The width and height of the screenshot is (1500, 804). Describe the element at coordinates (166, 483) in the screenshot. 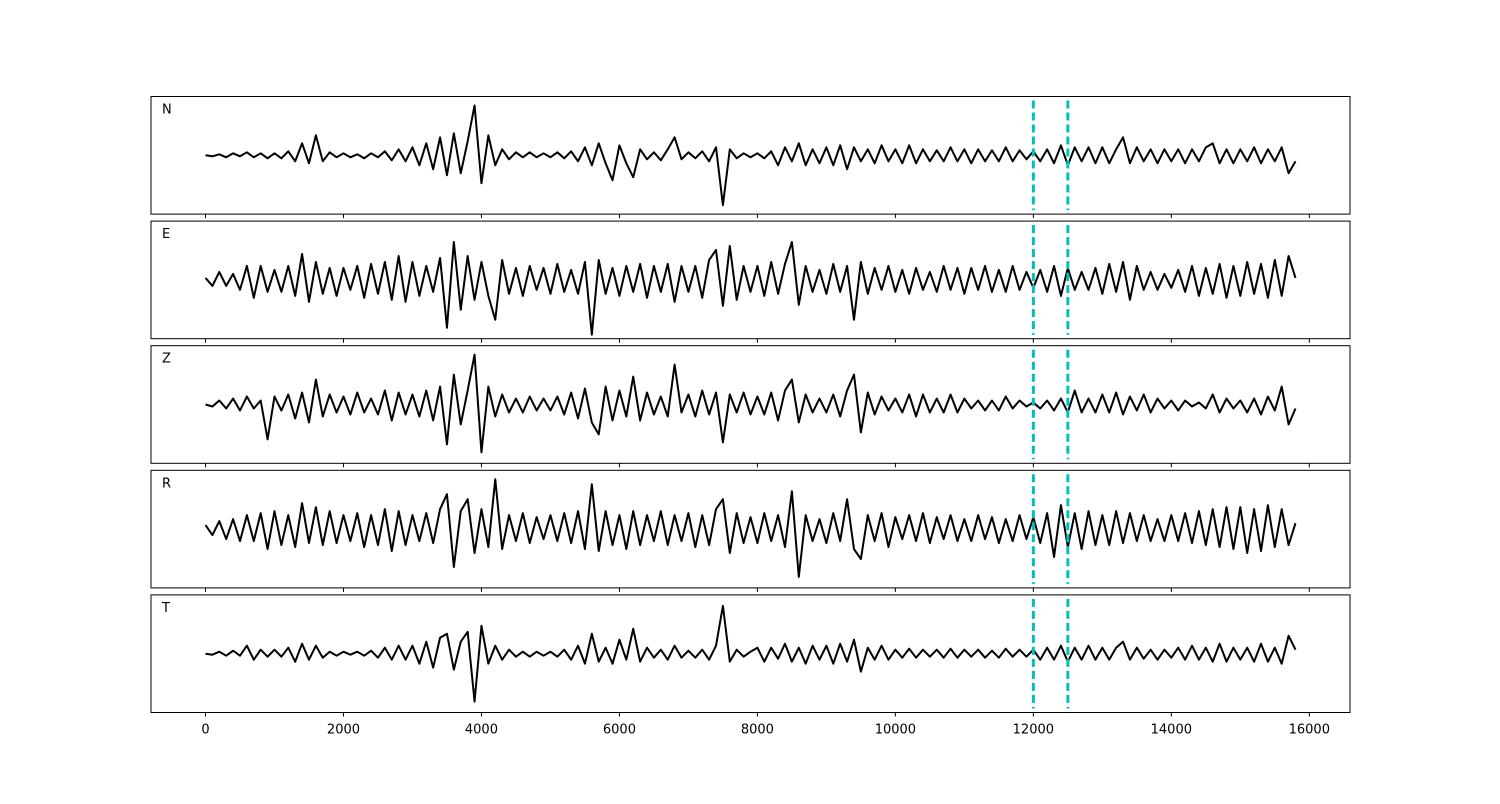

I see `panel-label: R` at that location.